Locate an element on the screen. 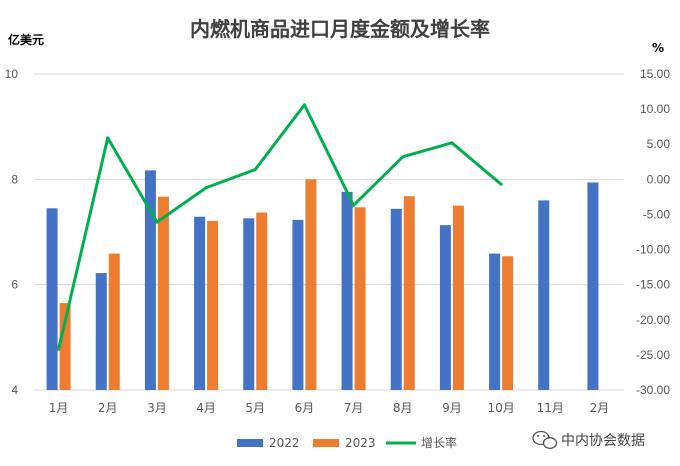  watermark: 中内协会数据 is located at coordinates (588, 439).